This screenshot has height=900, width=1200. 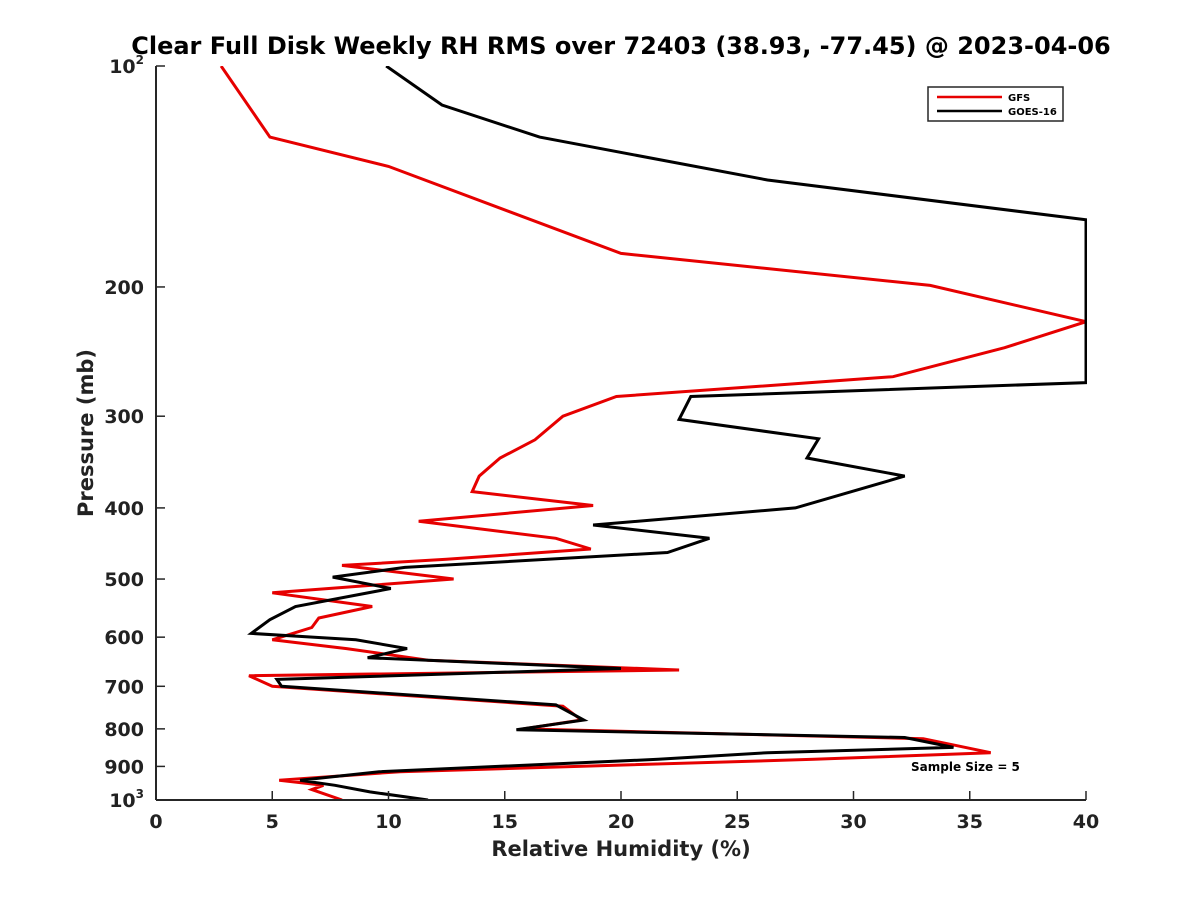 What do you see at coordinates (970, 822) in the screenshot?
I see `x-tick-label: 35` at bounding box center [970, 822].